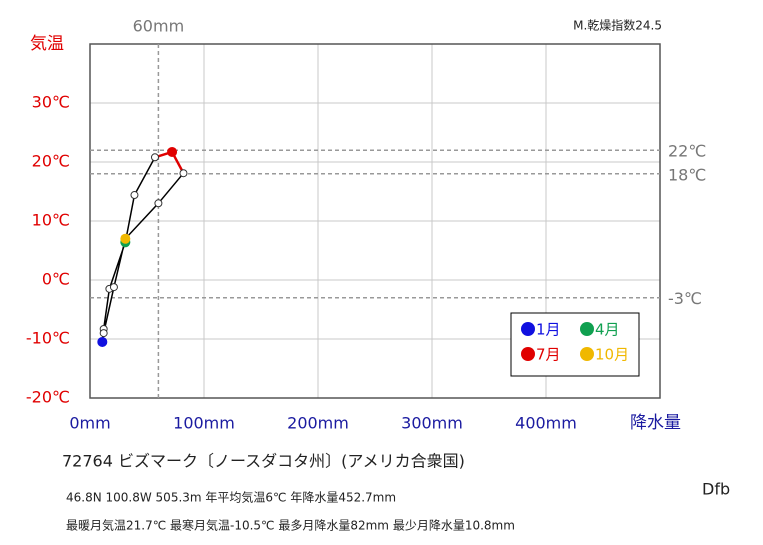 The width and height of the screenshot is (763, 545). Describe the element at coordinates (548, 330) in the screenshot. I see `legend-label: 1月` at that location.